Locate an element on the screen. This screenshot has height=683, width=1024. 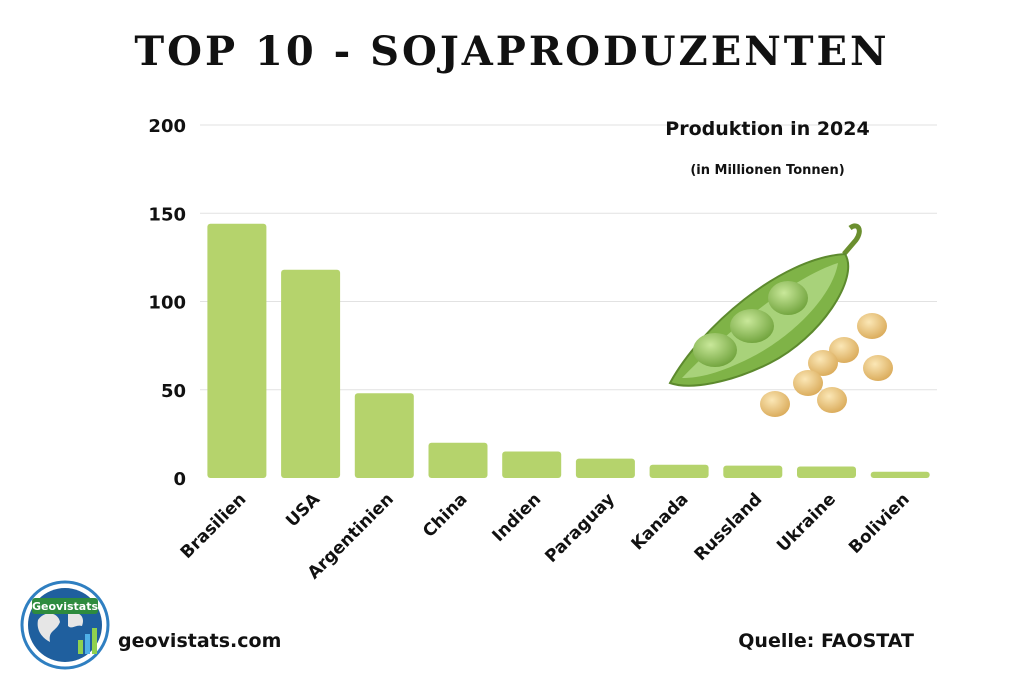
x-tick-label: USA is located at coordinates (303, 510).